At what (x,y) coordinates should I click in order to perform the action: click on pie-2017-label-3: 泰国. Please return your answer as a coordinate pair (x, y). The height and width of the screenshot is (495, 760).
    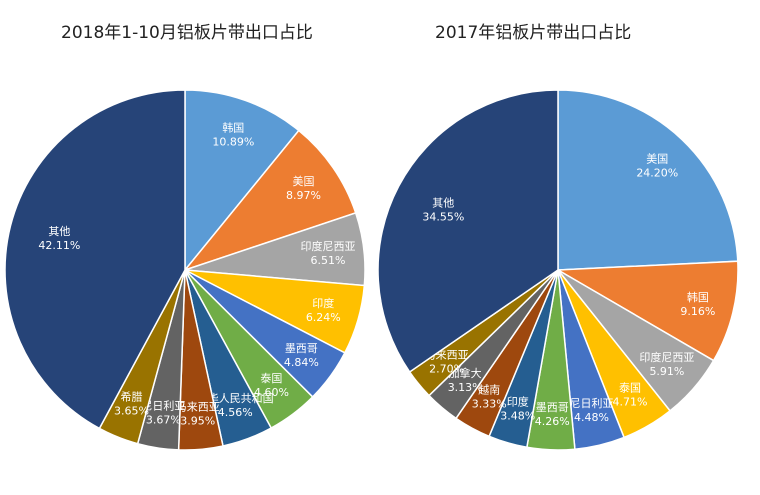
    Looking at the image, I should click on (630, 388).